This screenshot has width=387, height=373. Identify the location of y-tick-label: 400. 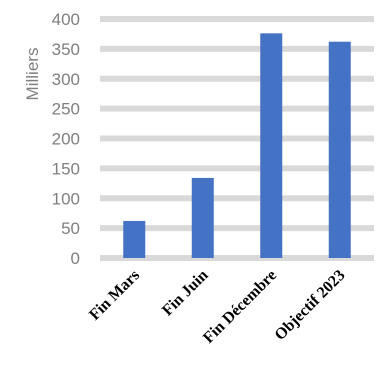
(66, 19).